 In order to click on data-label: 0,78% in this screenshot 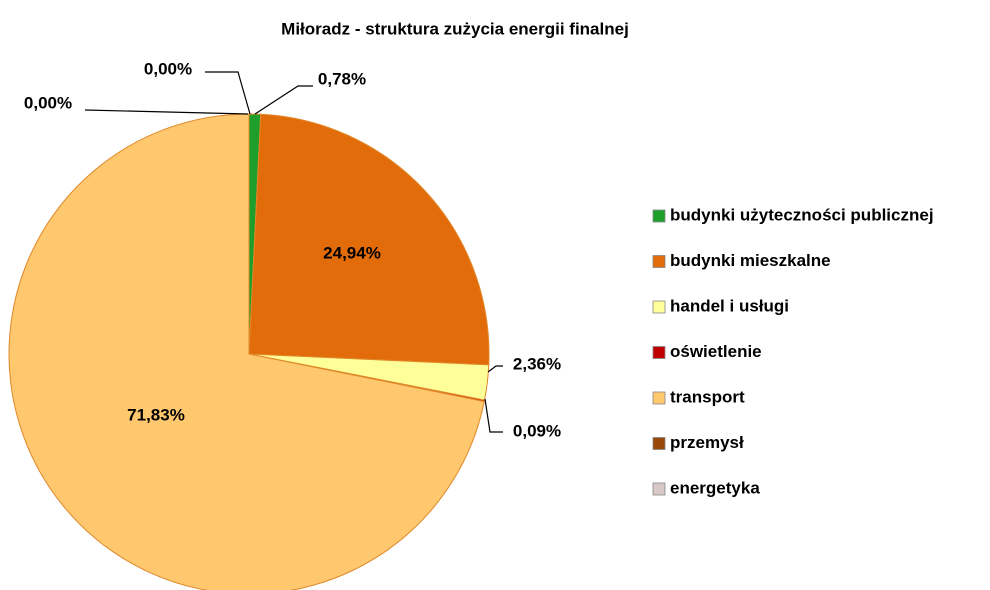, I will do `click(342, 78)`.